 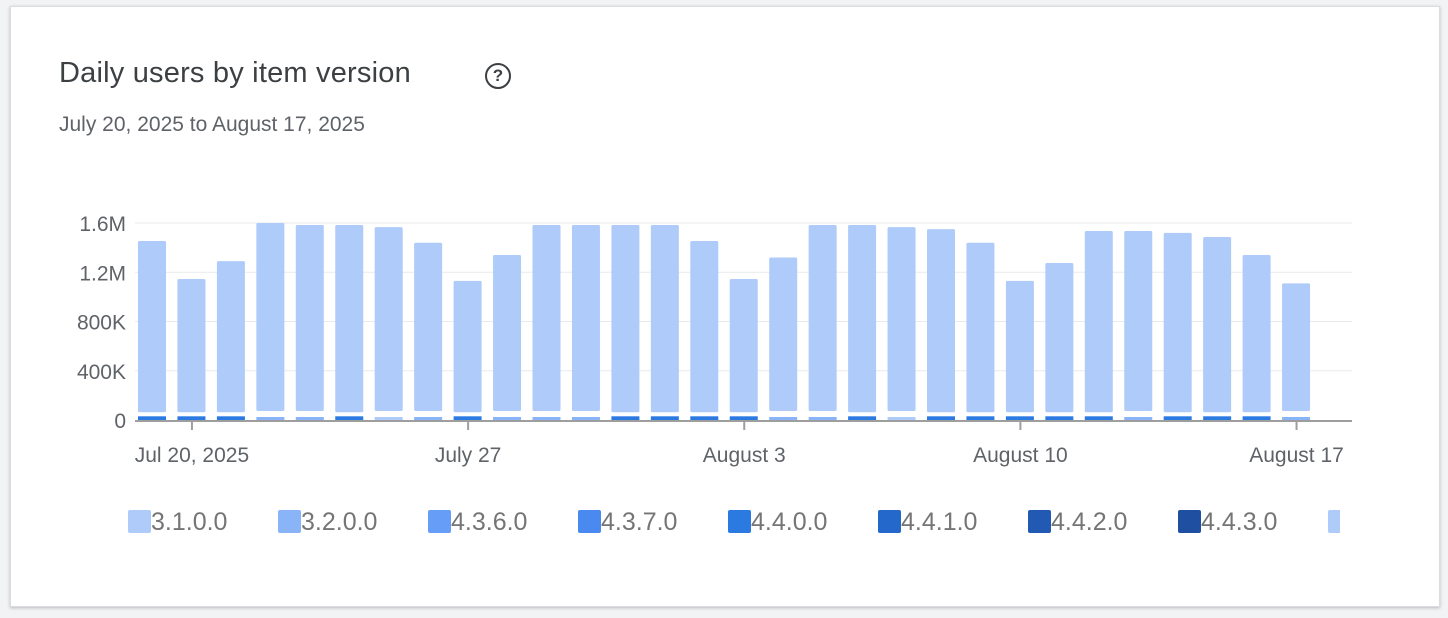 I want to click on legend-item: 4.3.6.0, so click(x=503, y=522).